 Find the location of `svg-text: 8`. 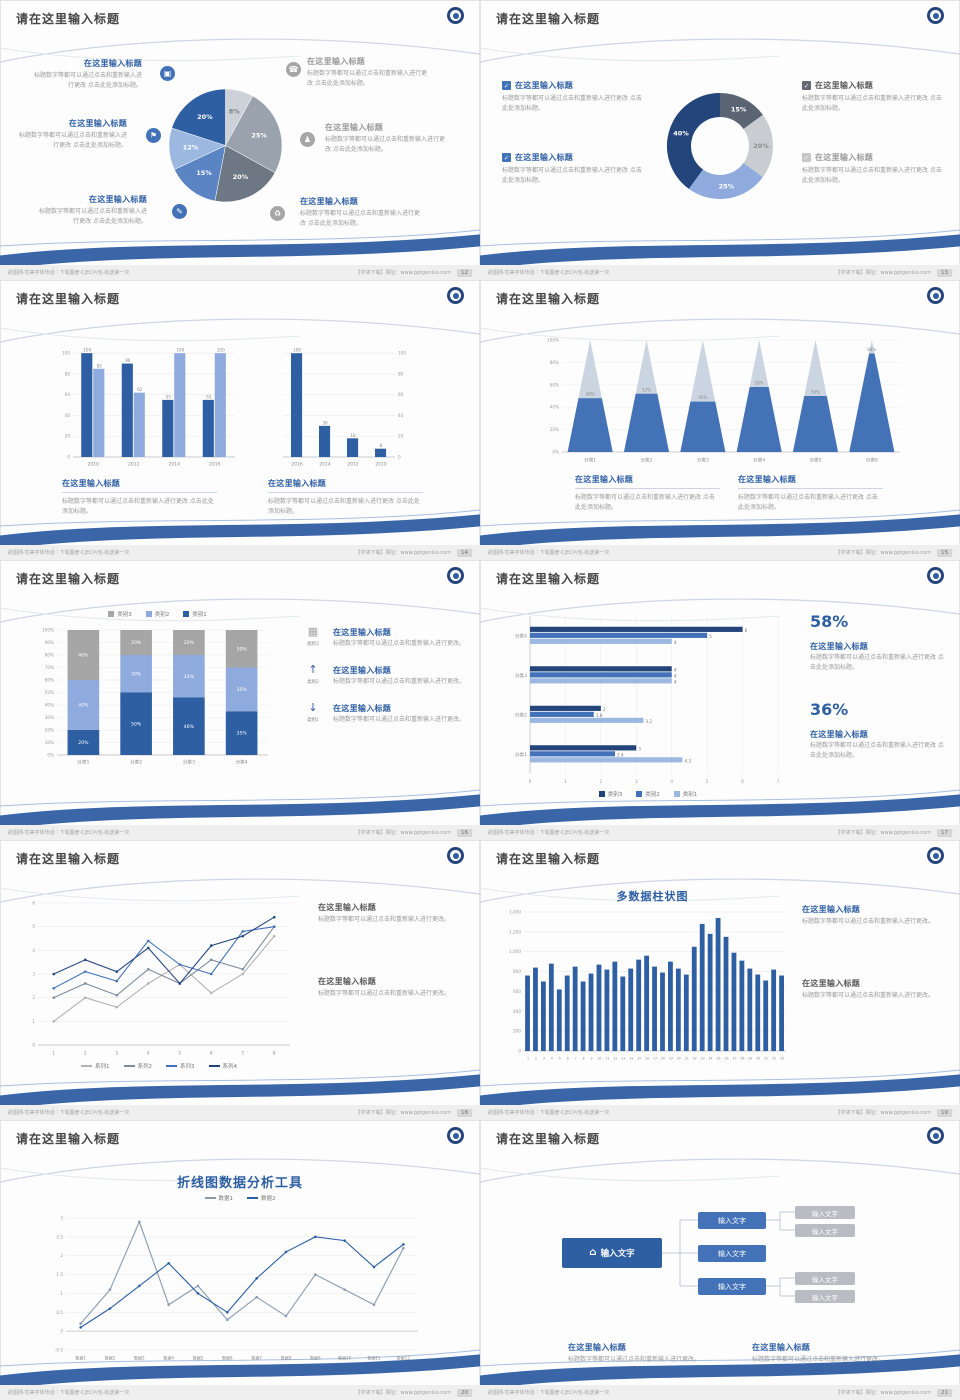

svg-text: 8 is located at coordinates (274, 1053).